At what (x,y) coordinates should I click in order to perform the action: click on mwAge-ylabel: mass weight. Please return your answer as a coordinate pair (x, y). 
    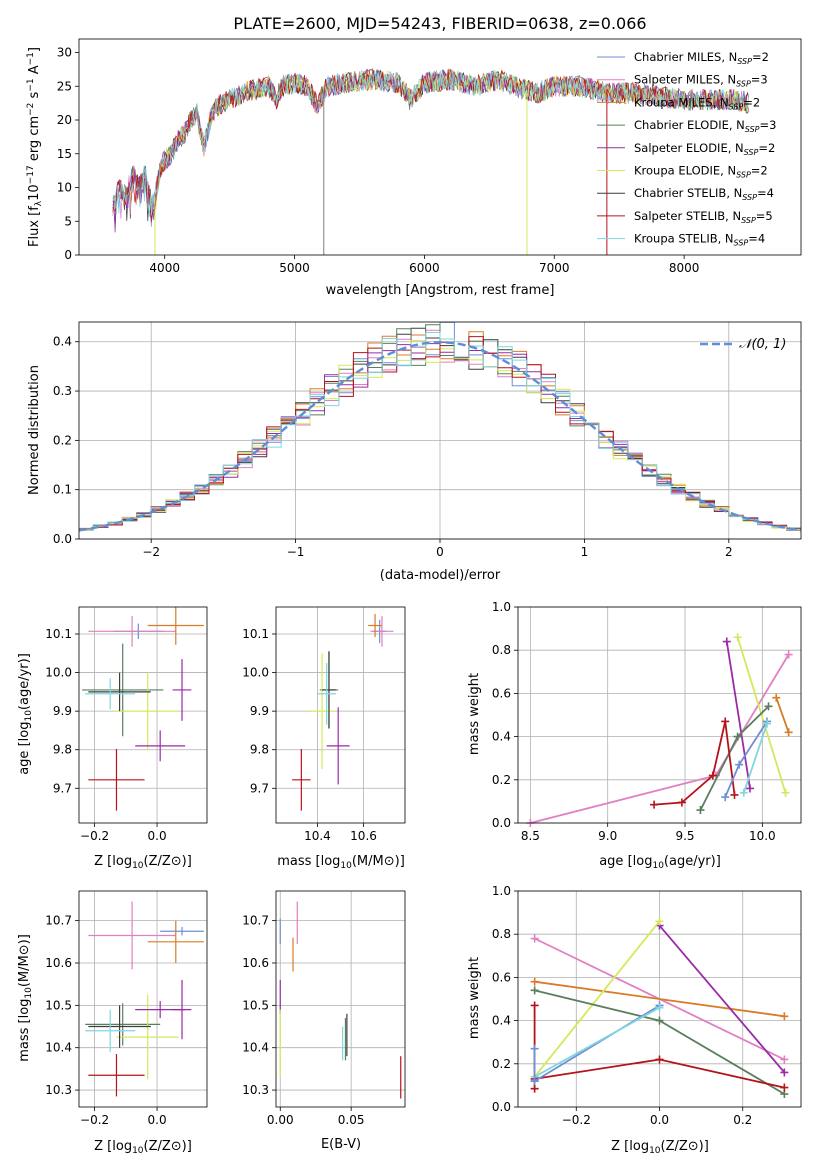
    Looking at the image, I should click on (474, 714).